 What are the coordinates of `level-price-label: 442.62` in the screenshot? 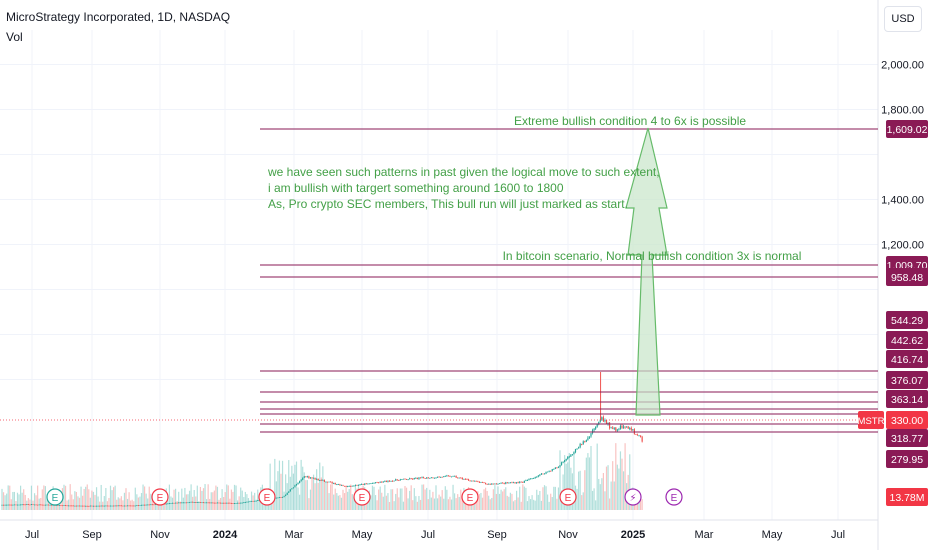 It's located at (907, 341).